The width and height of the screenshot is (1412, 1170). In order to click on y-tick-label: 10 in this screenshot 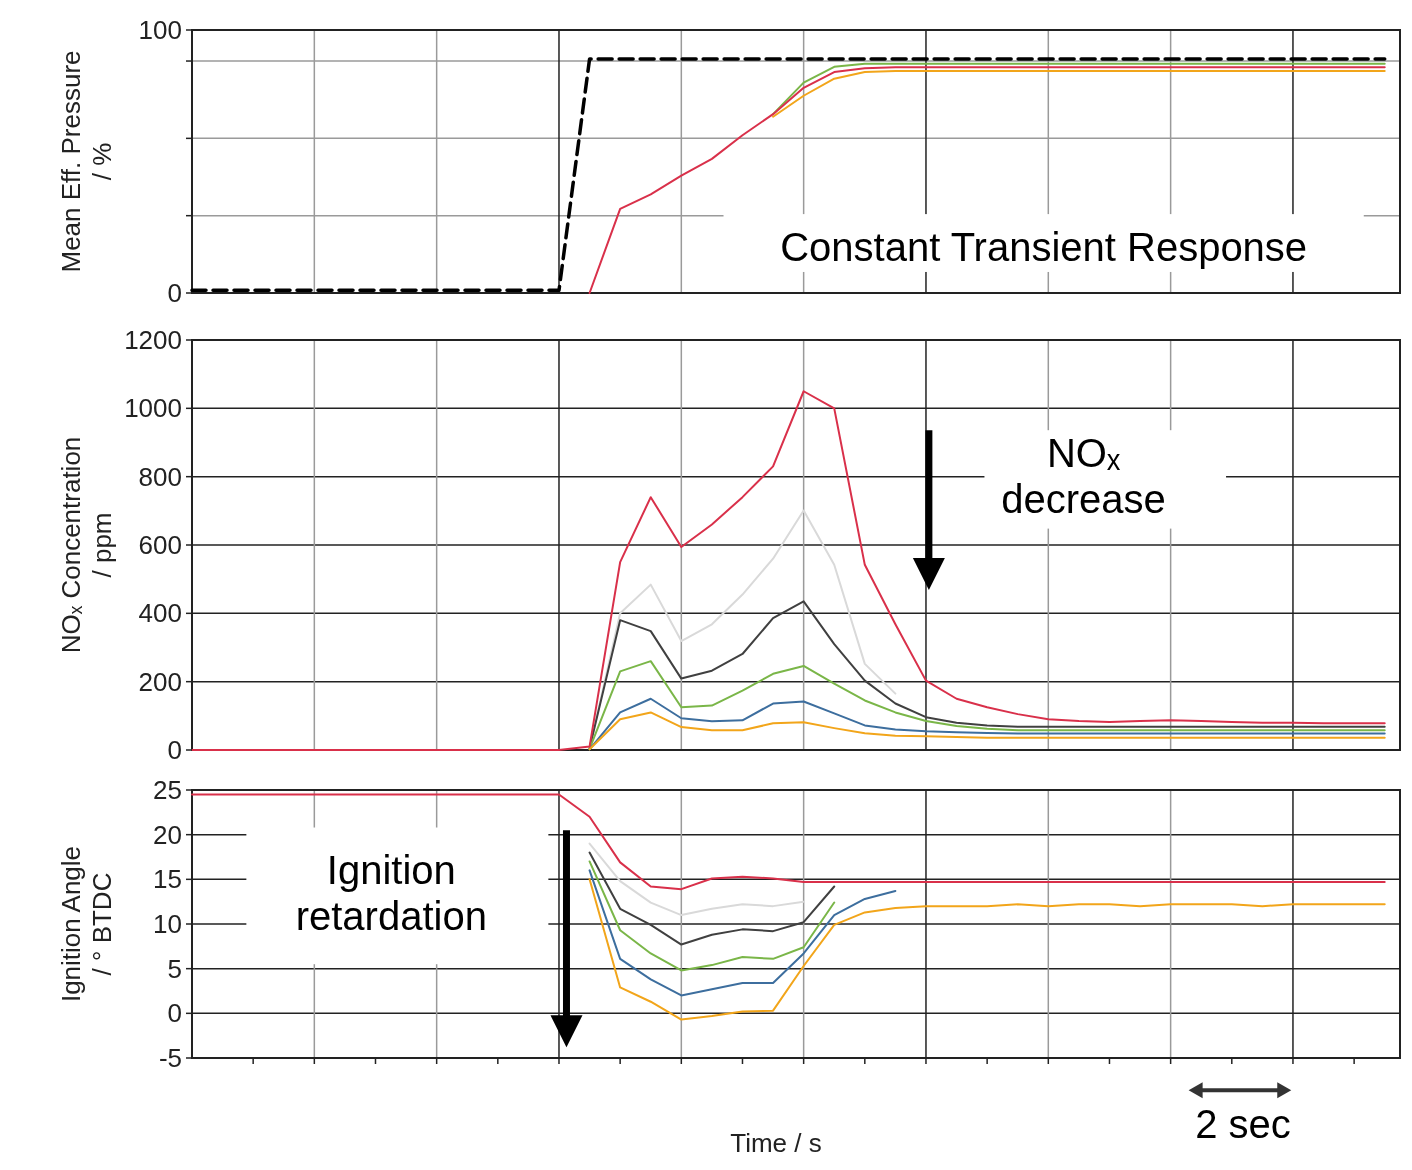, I will do `click(167, 924)`.